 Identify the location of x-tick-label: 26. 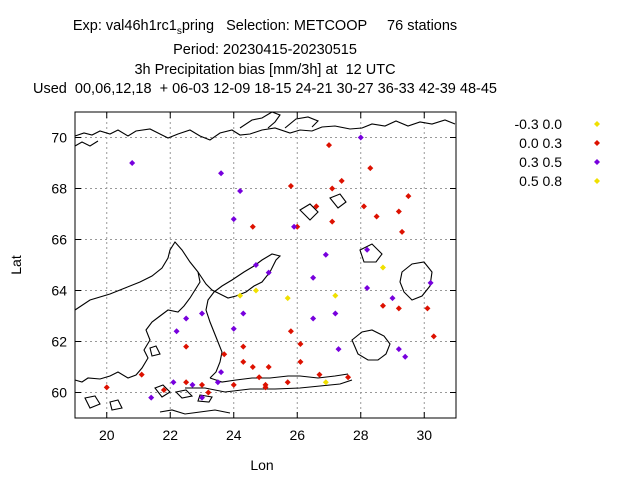
(297, 435).